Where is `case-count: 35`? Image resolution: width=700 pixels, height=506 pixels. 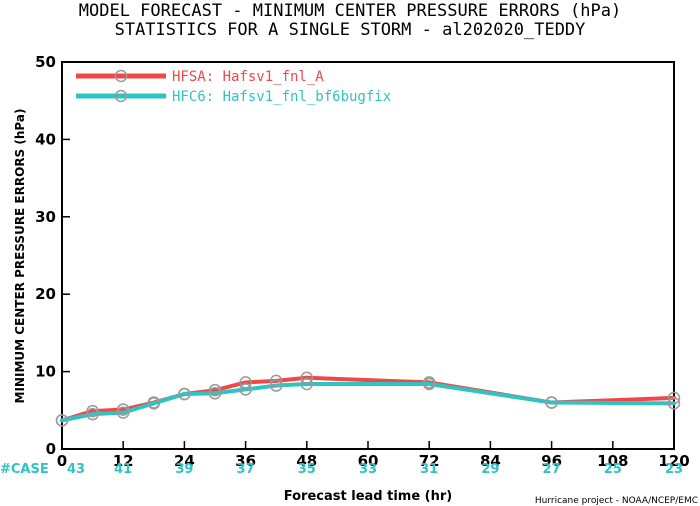 case-count: 35 is located at coordinates (307, 469).